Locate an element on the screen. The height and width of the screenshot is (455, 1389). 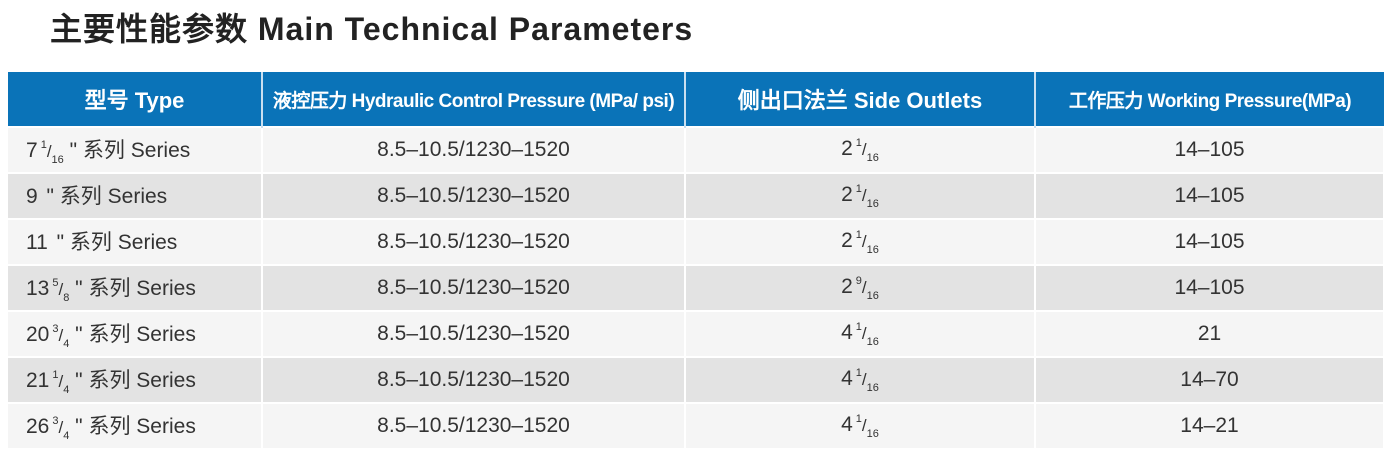
whole-number: 9 is located at coordinates (32, 196).